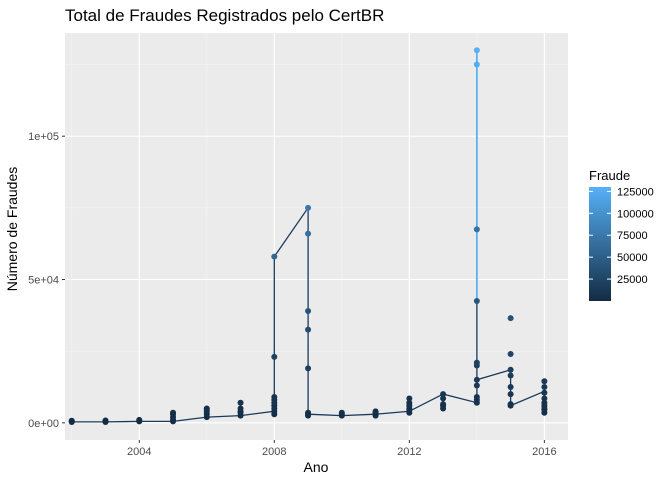  I want to click on y-axis-ticks: 0e+00 5e+04 1e+05, so click(46, 280).